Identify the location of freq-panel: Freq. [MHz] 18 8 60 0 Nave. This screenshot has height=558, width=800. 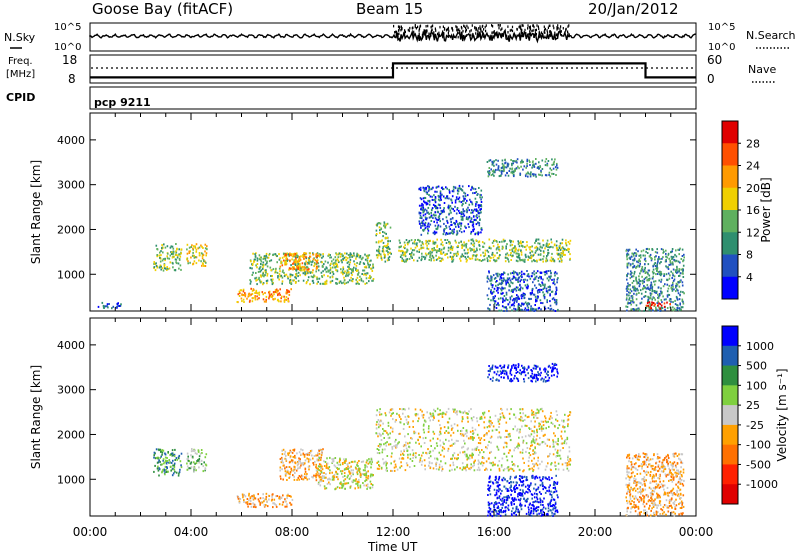
(391, 69).